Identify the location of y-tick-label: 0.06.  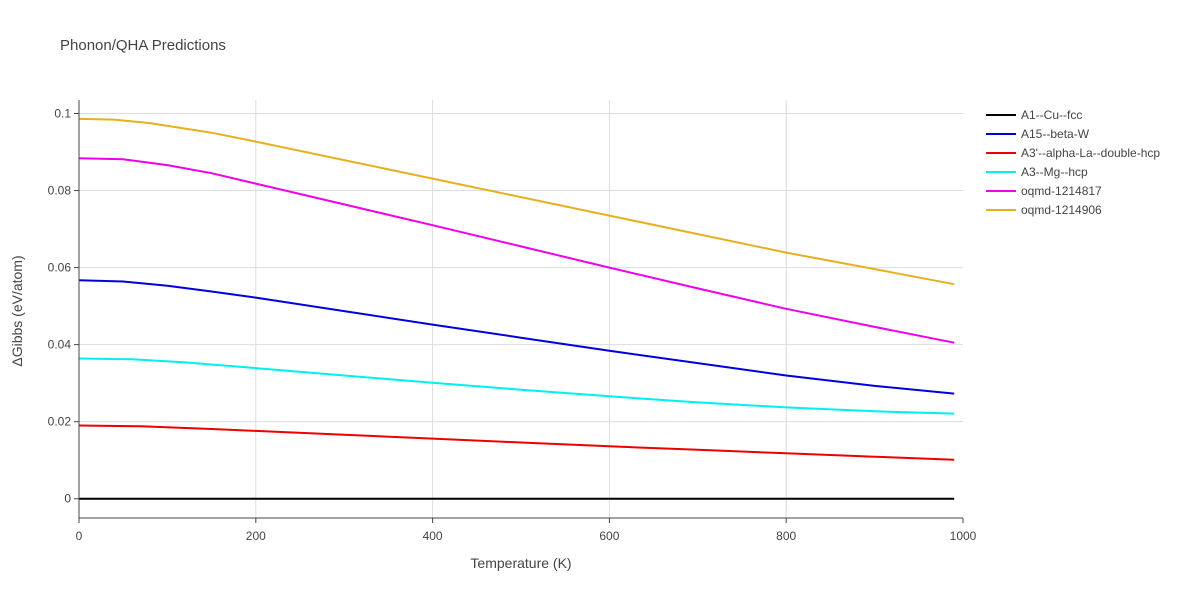
(60, 268).